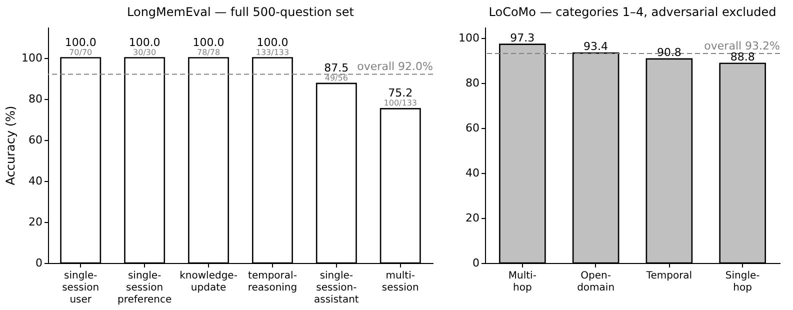  I want to click on x-tick-label: Single-hop, so click(742, 282).